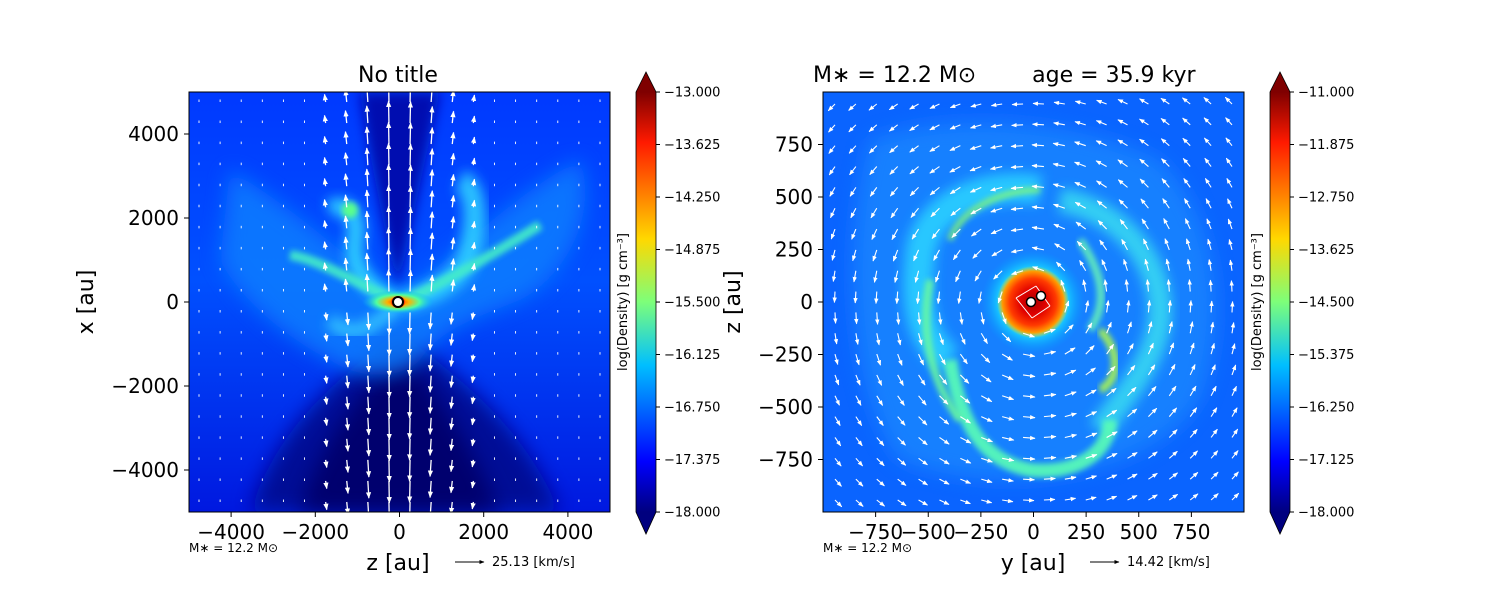 The width and height of the screenshot is (1500, 600). I want to click on right-quiver-key-label: 14.42 [km/s], so click(1168, 562).